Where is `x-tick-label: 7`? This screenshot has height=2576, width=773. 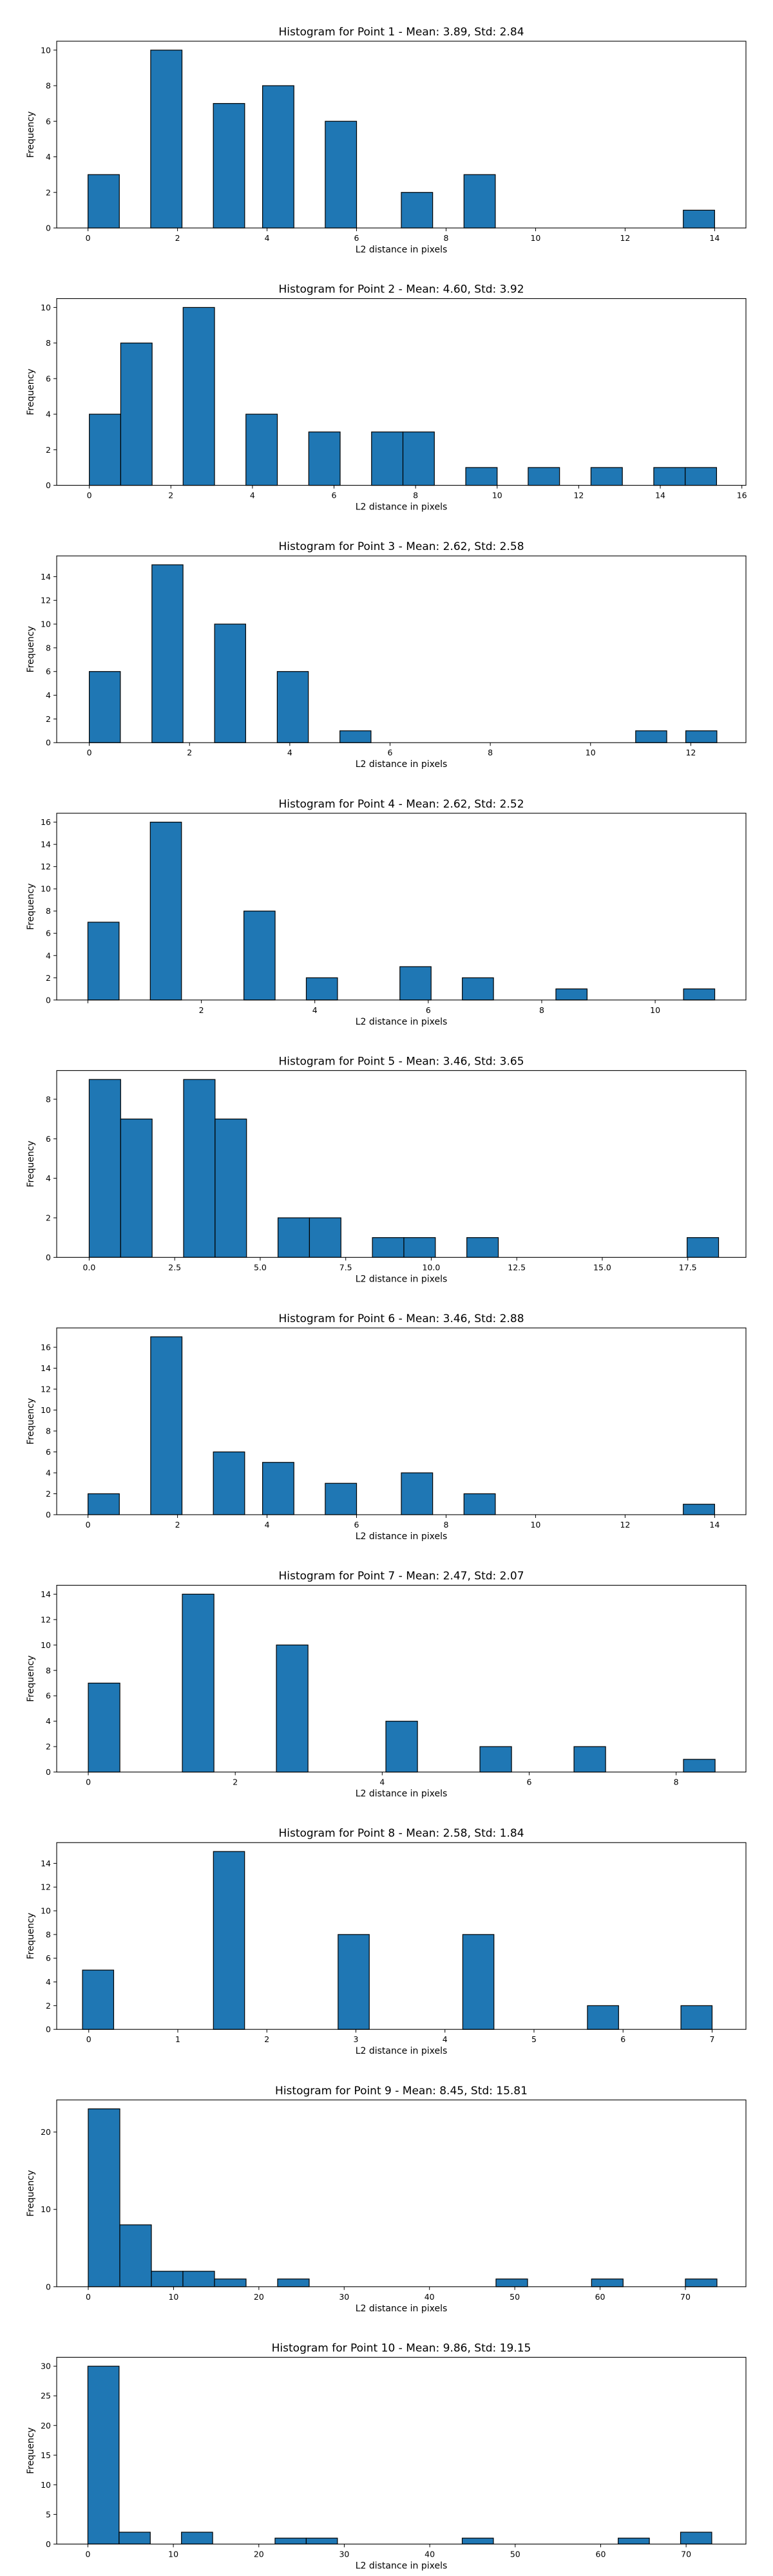
x-tick-label: 7 is located at coordinates (711, 2039).